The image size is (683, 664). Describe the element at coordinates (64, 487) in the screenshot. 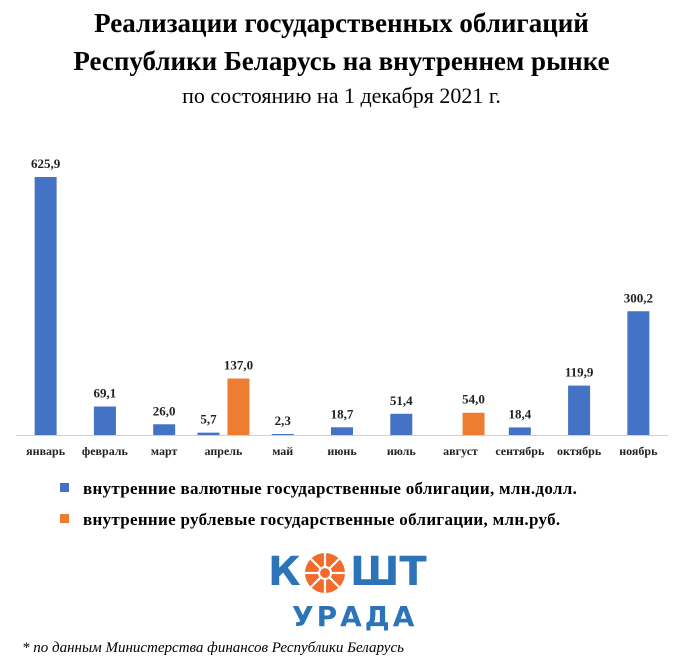

I see `legend-swatch-blue` at that location.